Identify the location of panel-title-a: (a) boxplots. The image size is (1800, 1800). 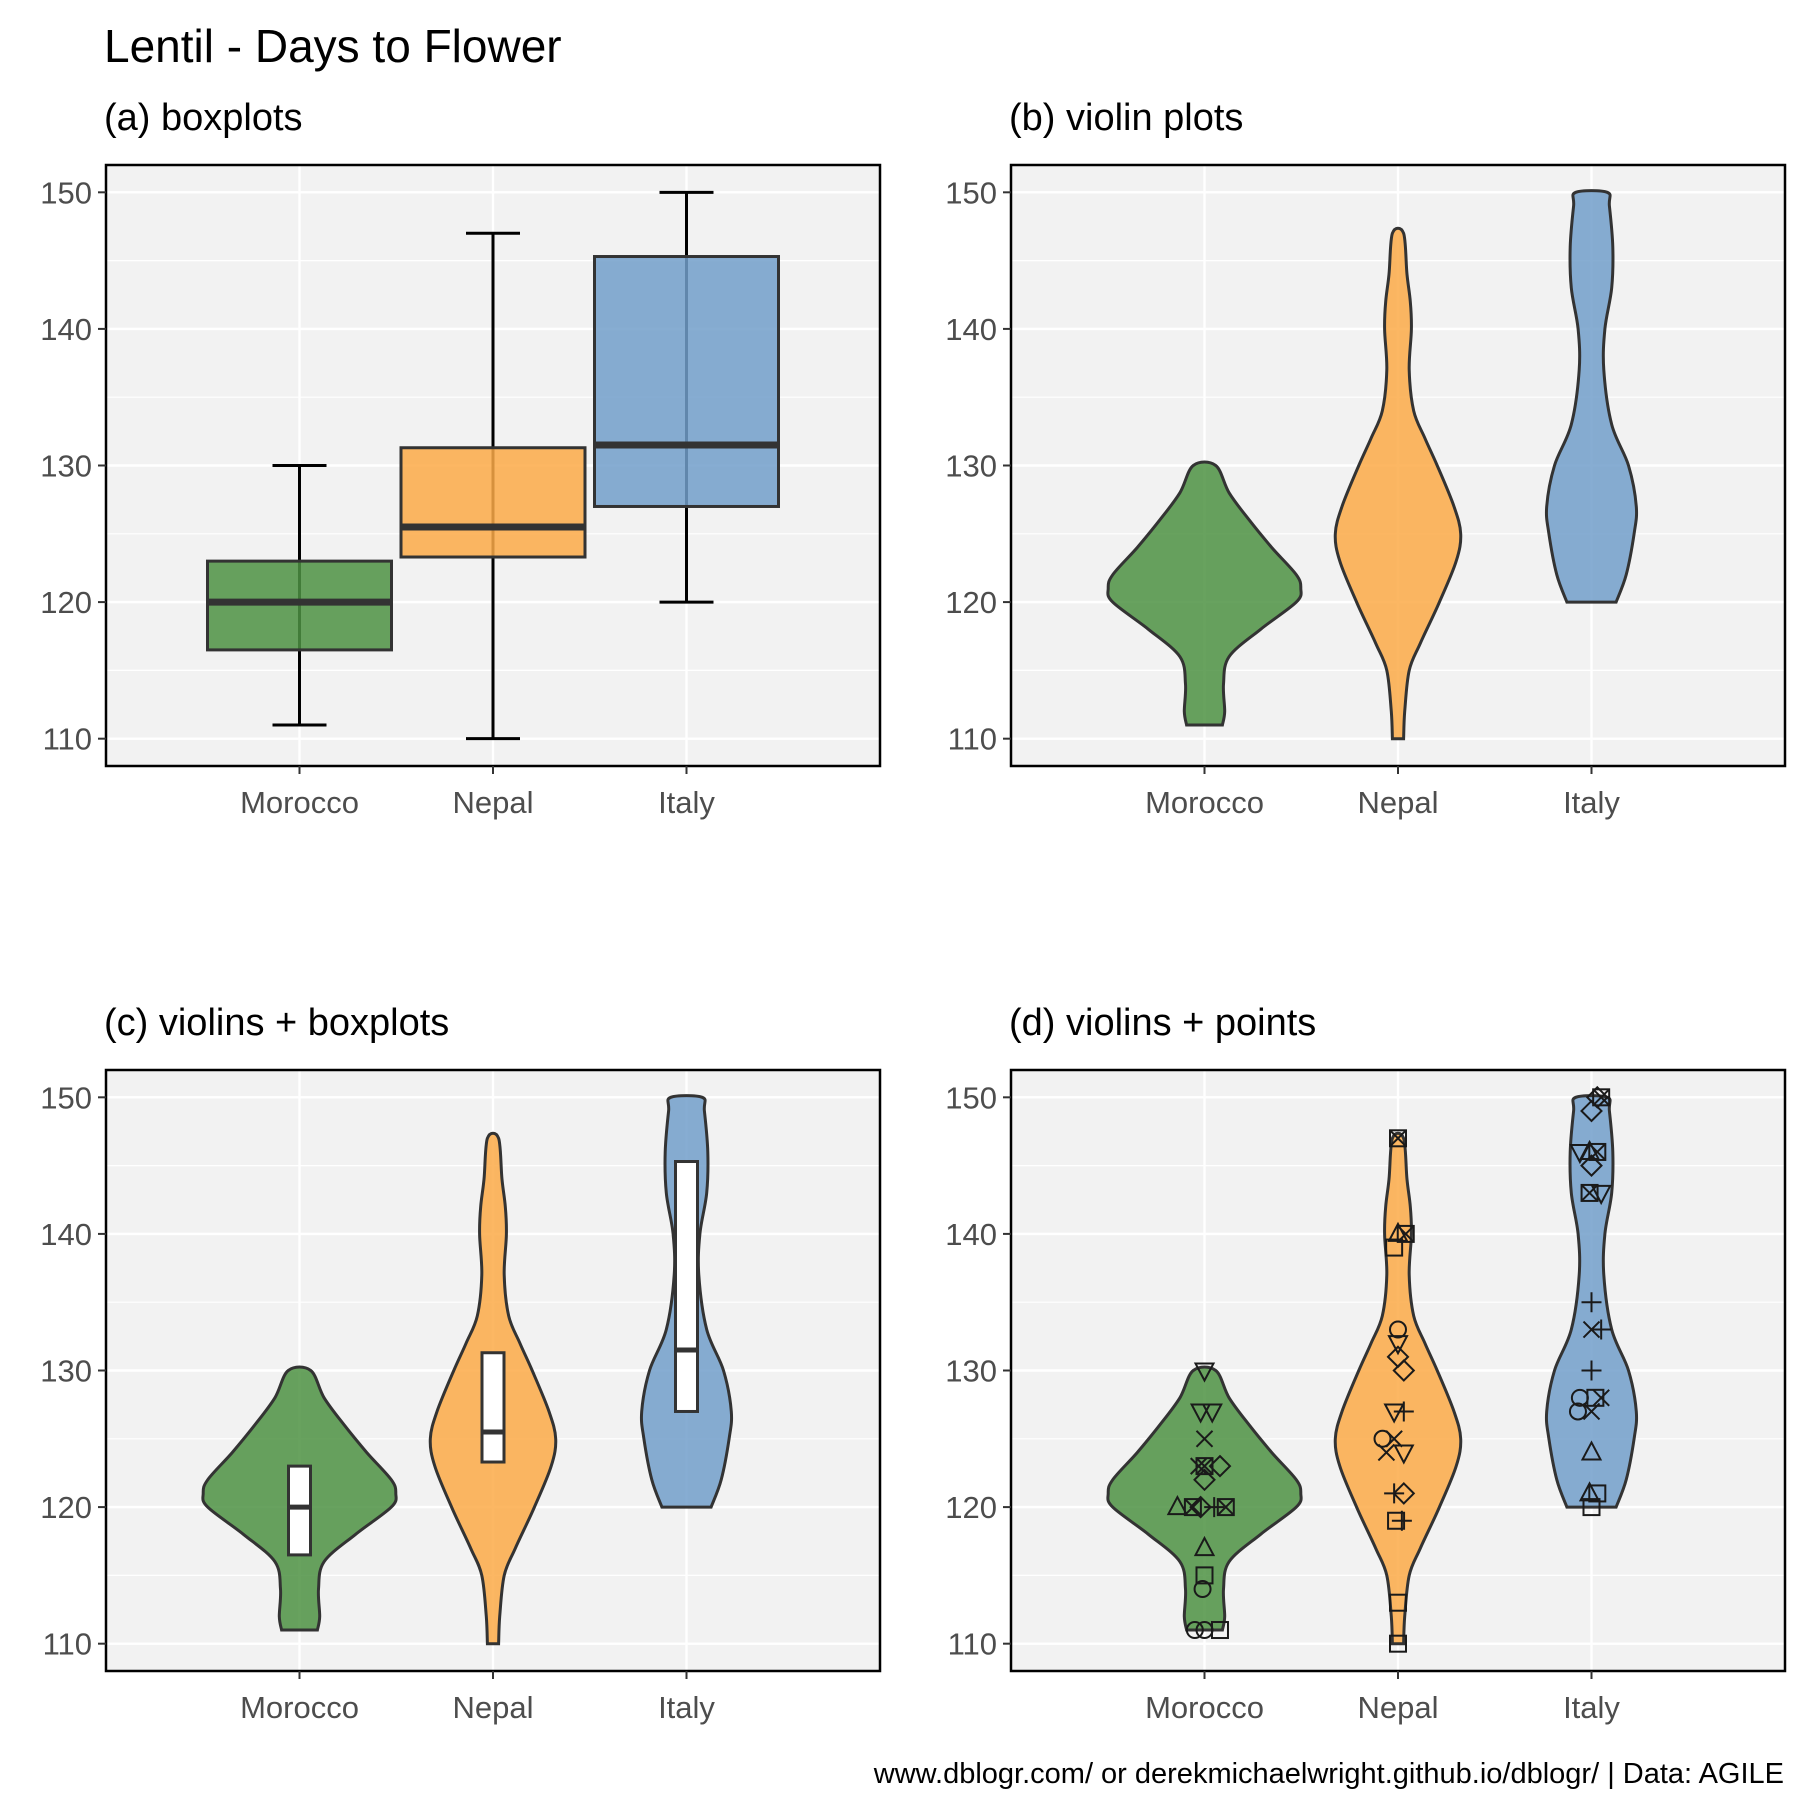
(203, 118).